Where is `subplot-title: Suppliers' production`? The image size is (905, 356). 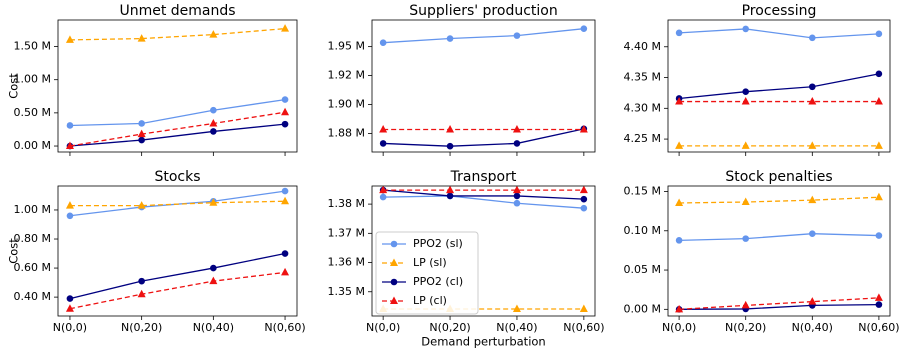 subplot-title: Suppliers' production is located at coordinates (483, 11).